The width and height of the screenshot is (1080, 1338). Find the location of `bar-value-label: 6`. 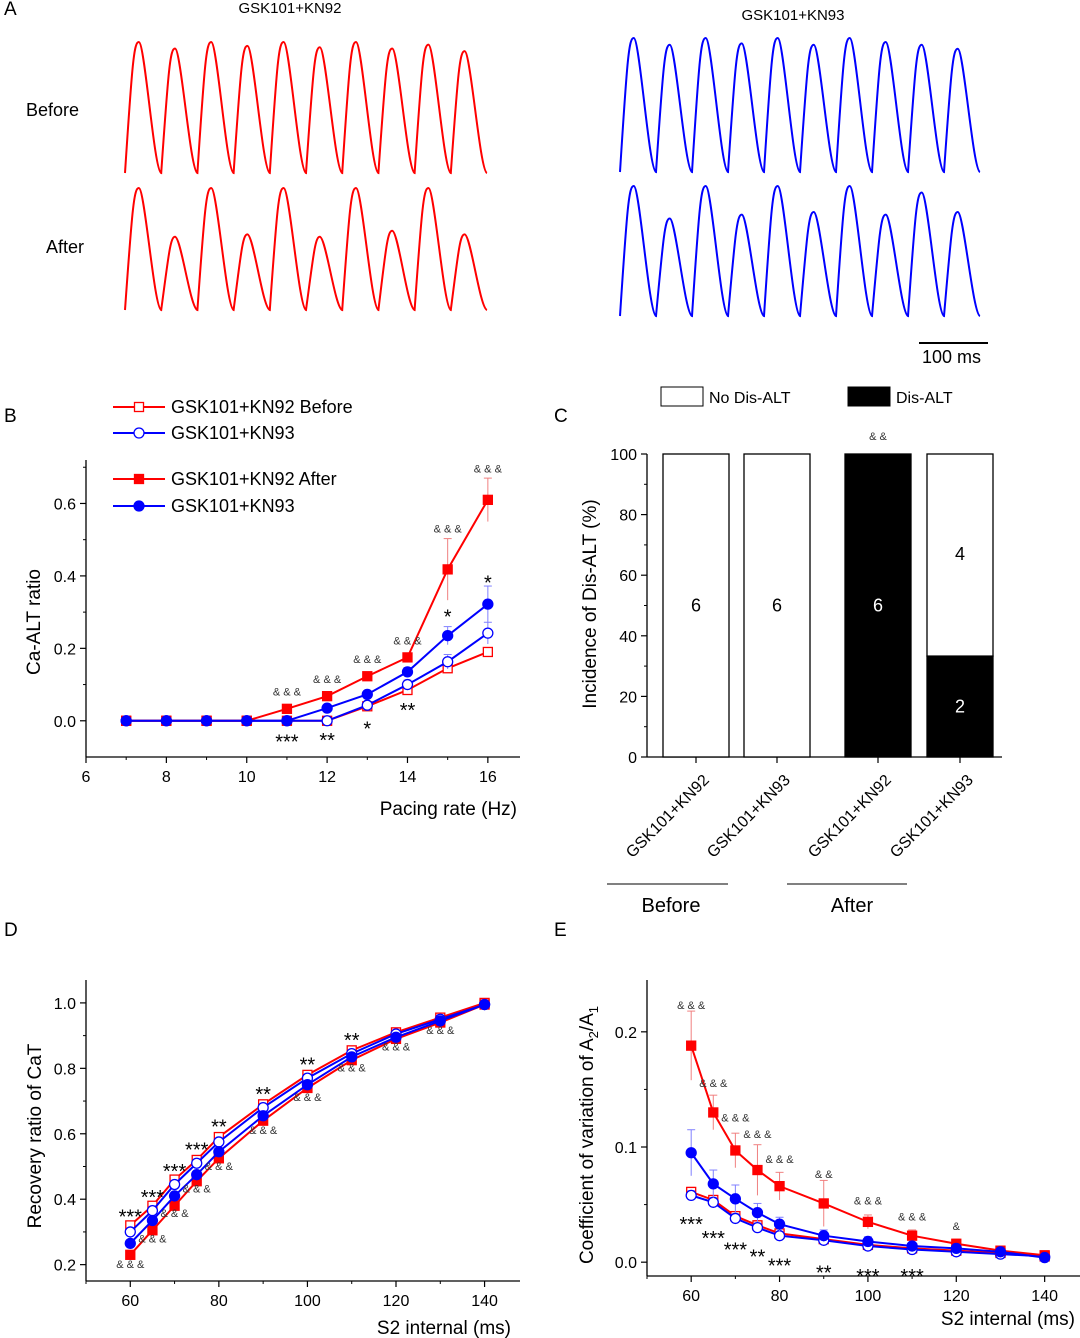

bar-value-label: 6 is located at coordinates (878, 606).